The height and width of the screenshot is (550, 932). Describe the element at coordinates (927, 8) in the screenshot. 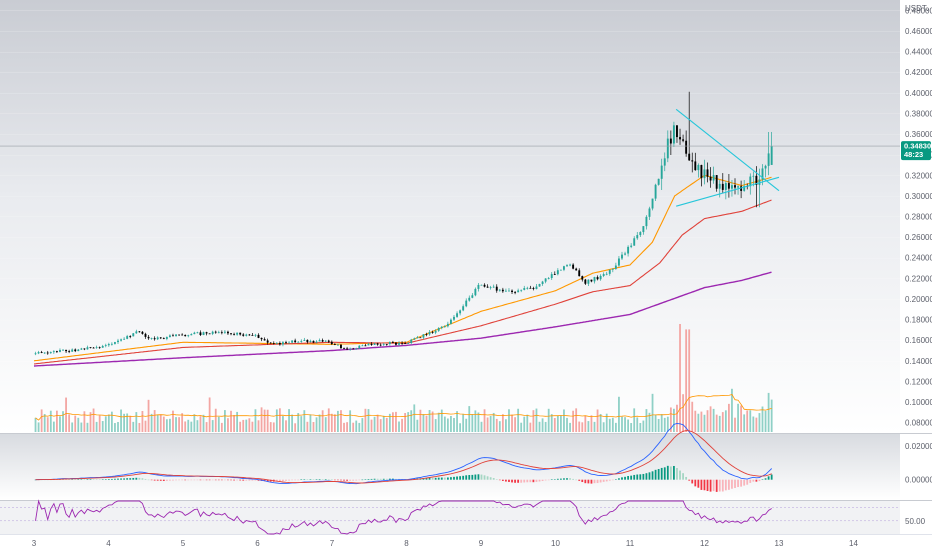

I see `currency-dropdown-icon: ⌄` at that location.